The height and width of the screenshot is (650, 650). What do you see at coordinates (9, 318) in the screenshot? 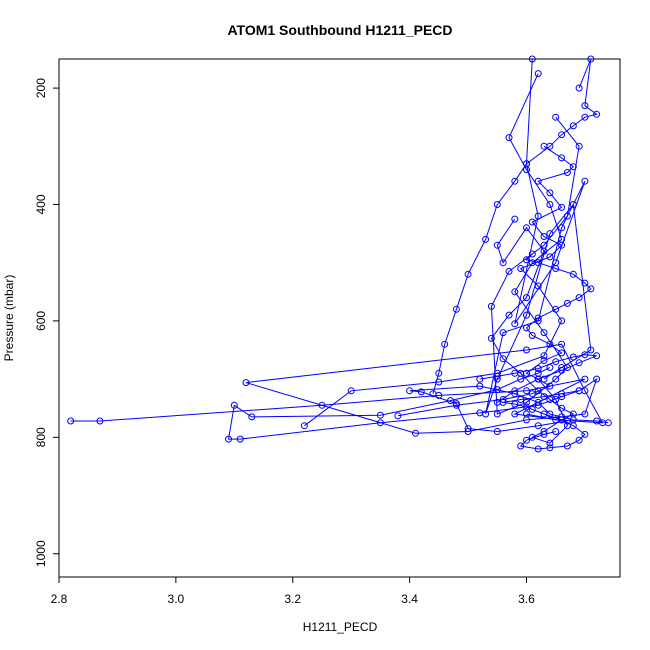
I see `y-axis-label: Pressure (mbar)` at bounding box center [9, 318].